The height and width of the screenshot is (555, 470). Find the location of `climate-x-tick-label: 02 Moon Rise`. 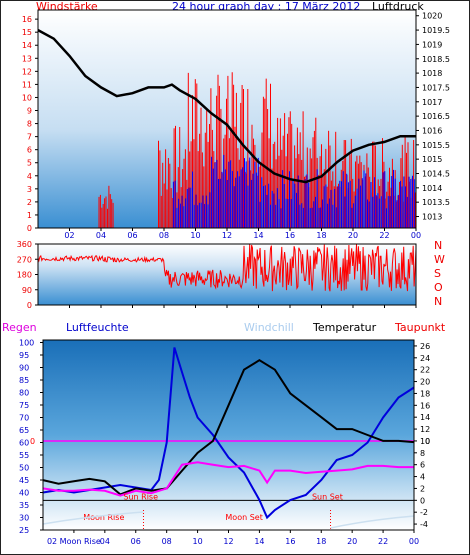

climate-x-tick-label: 02 Moon Rise is located at coordinates (74, 541).